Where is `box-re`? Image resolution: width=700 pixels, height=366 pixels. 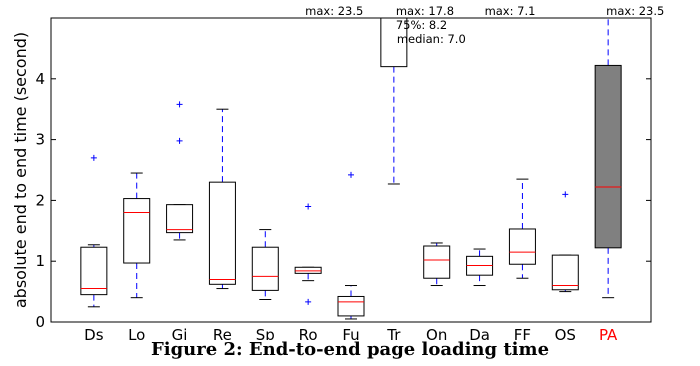 box-re is located at coordinates (222, 199).